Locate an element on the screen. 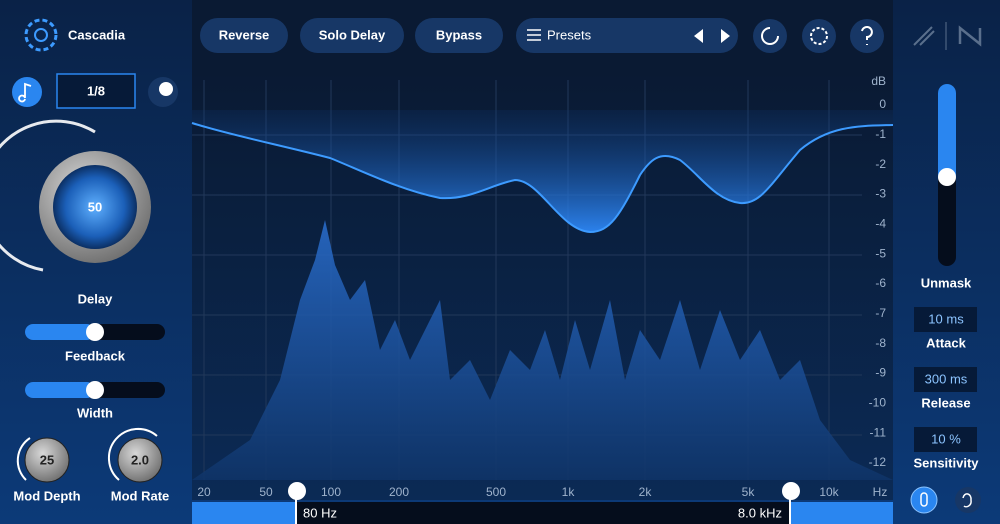 Image resolution: width=1000 pixels, height=524 pixels. sync-value-box is located at coordinates (96, 91).